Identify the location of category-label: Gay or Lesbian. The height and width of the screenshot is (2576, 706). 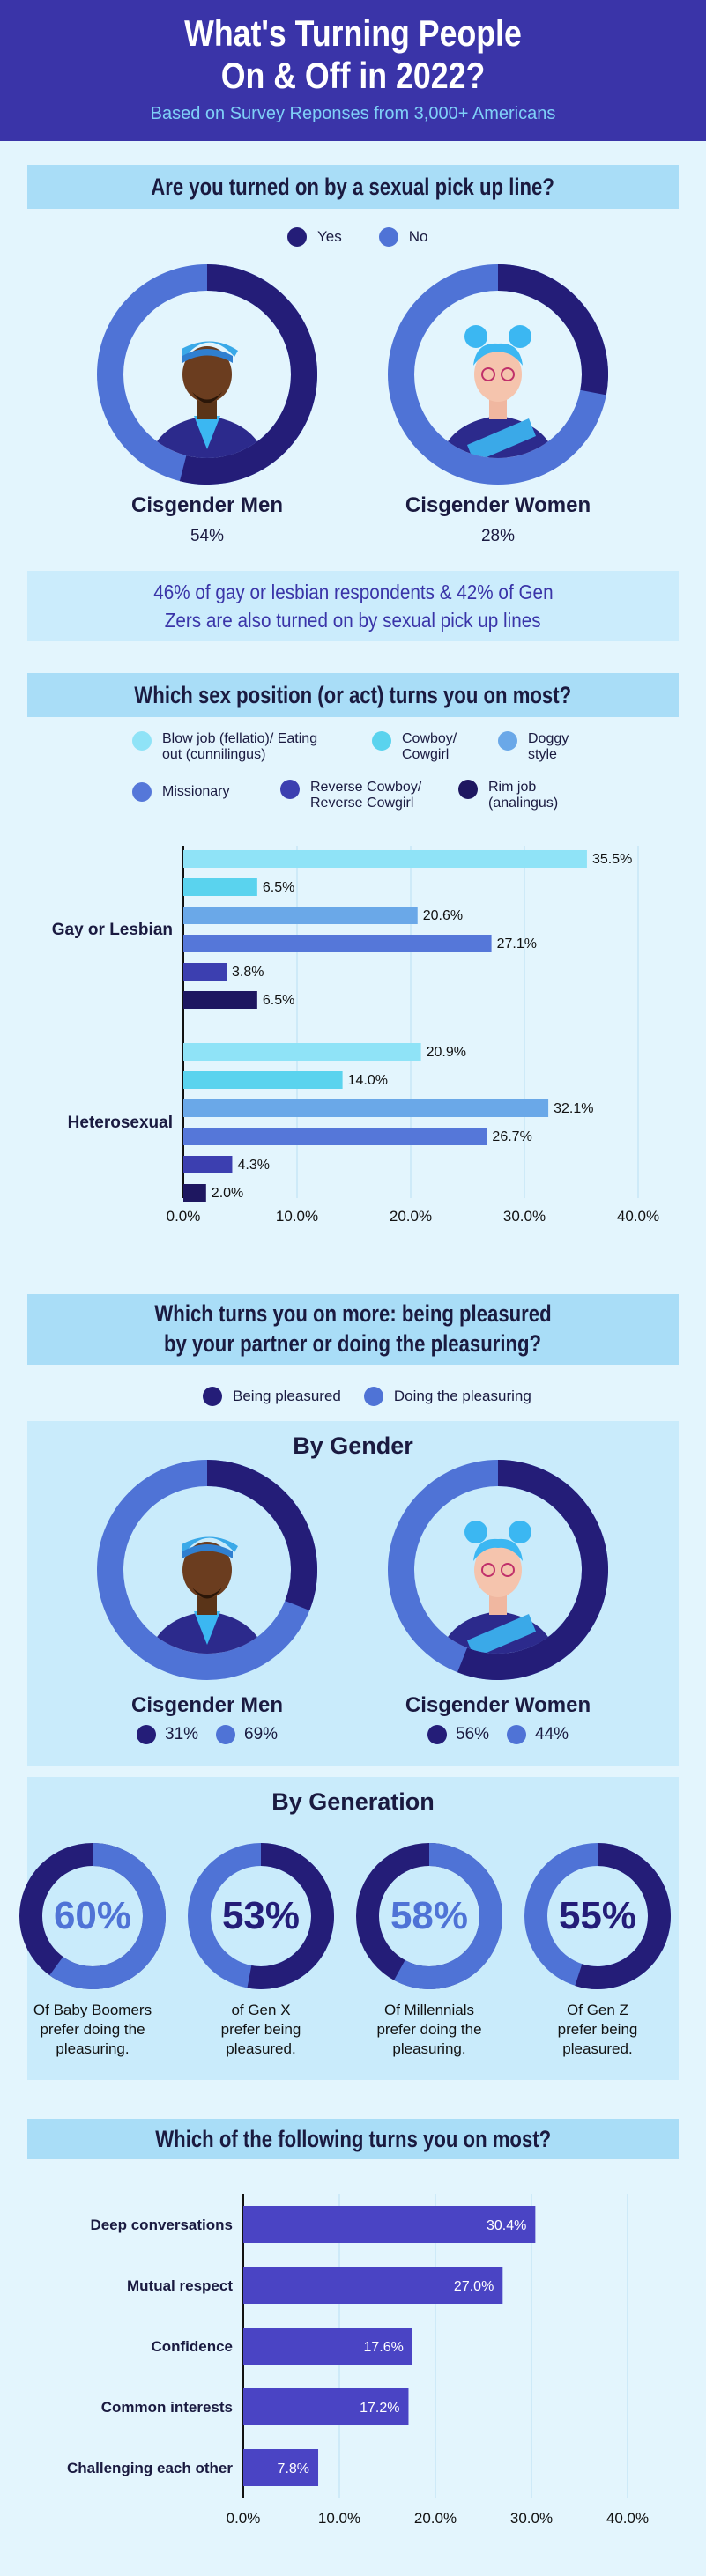
(113, 930).